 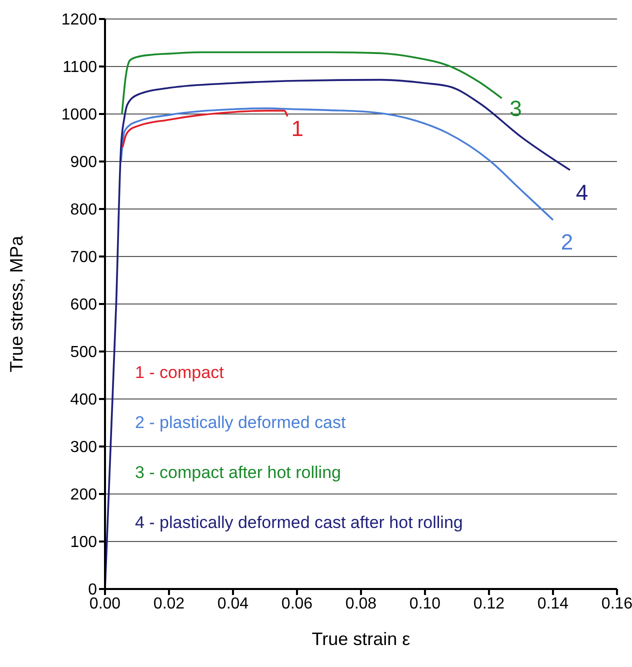 I want to click on x-tick-label: 0.02, so click(x=169, y=603).